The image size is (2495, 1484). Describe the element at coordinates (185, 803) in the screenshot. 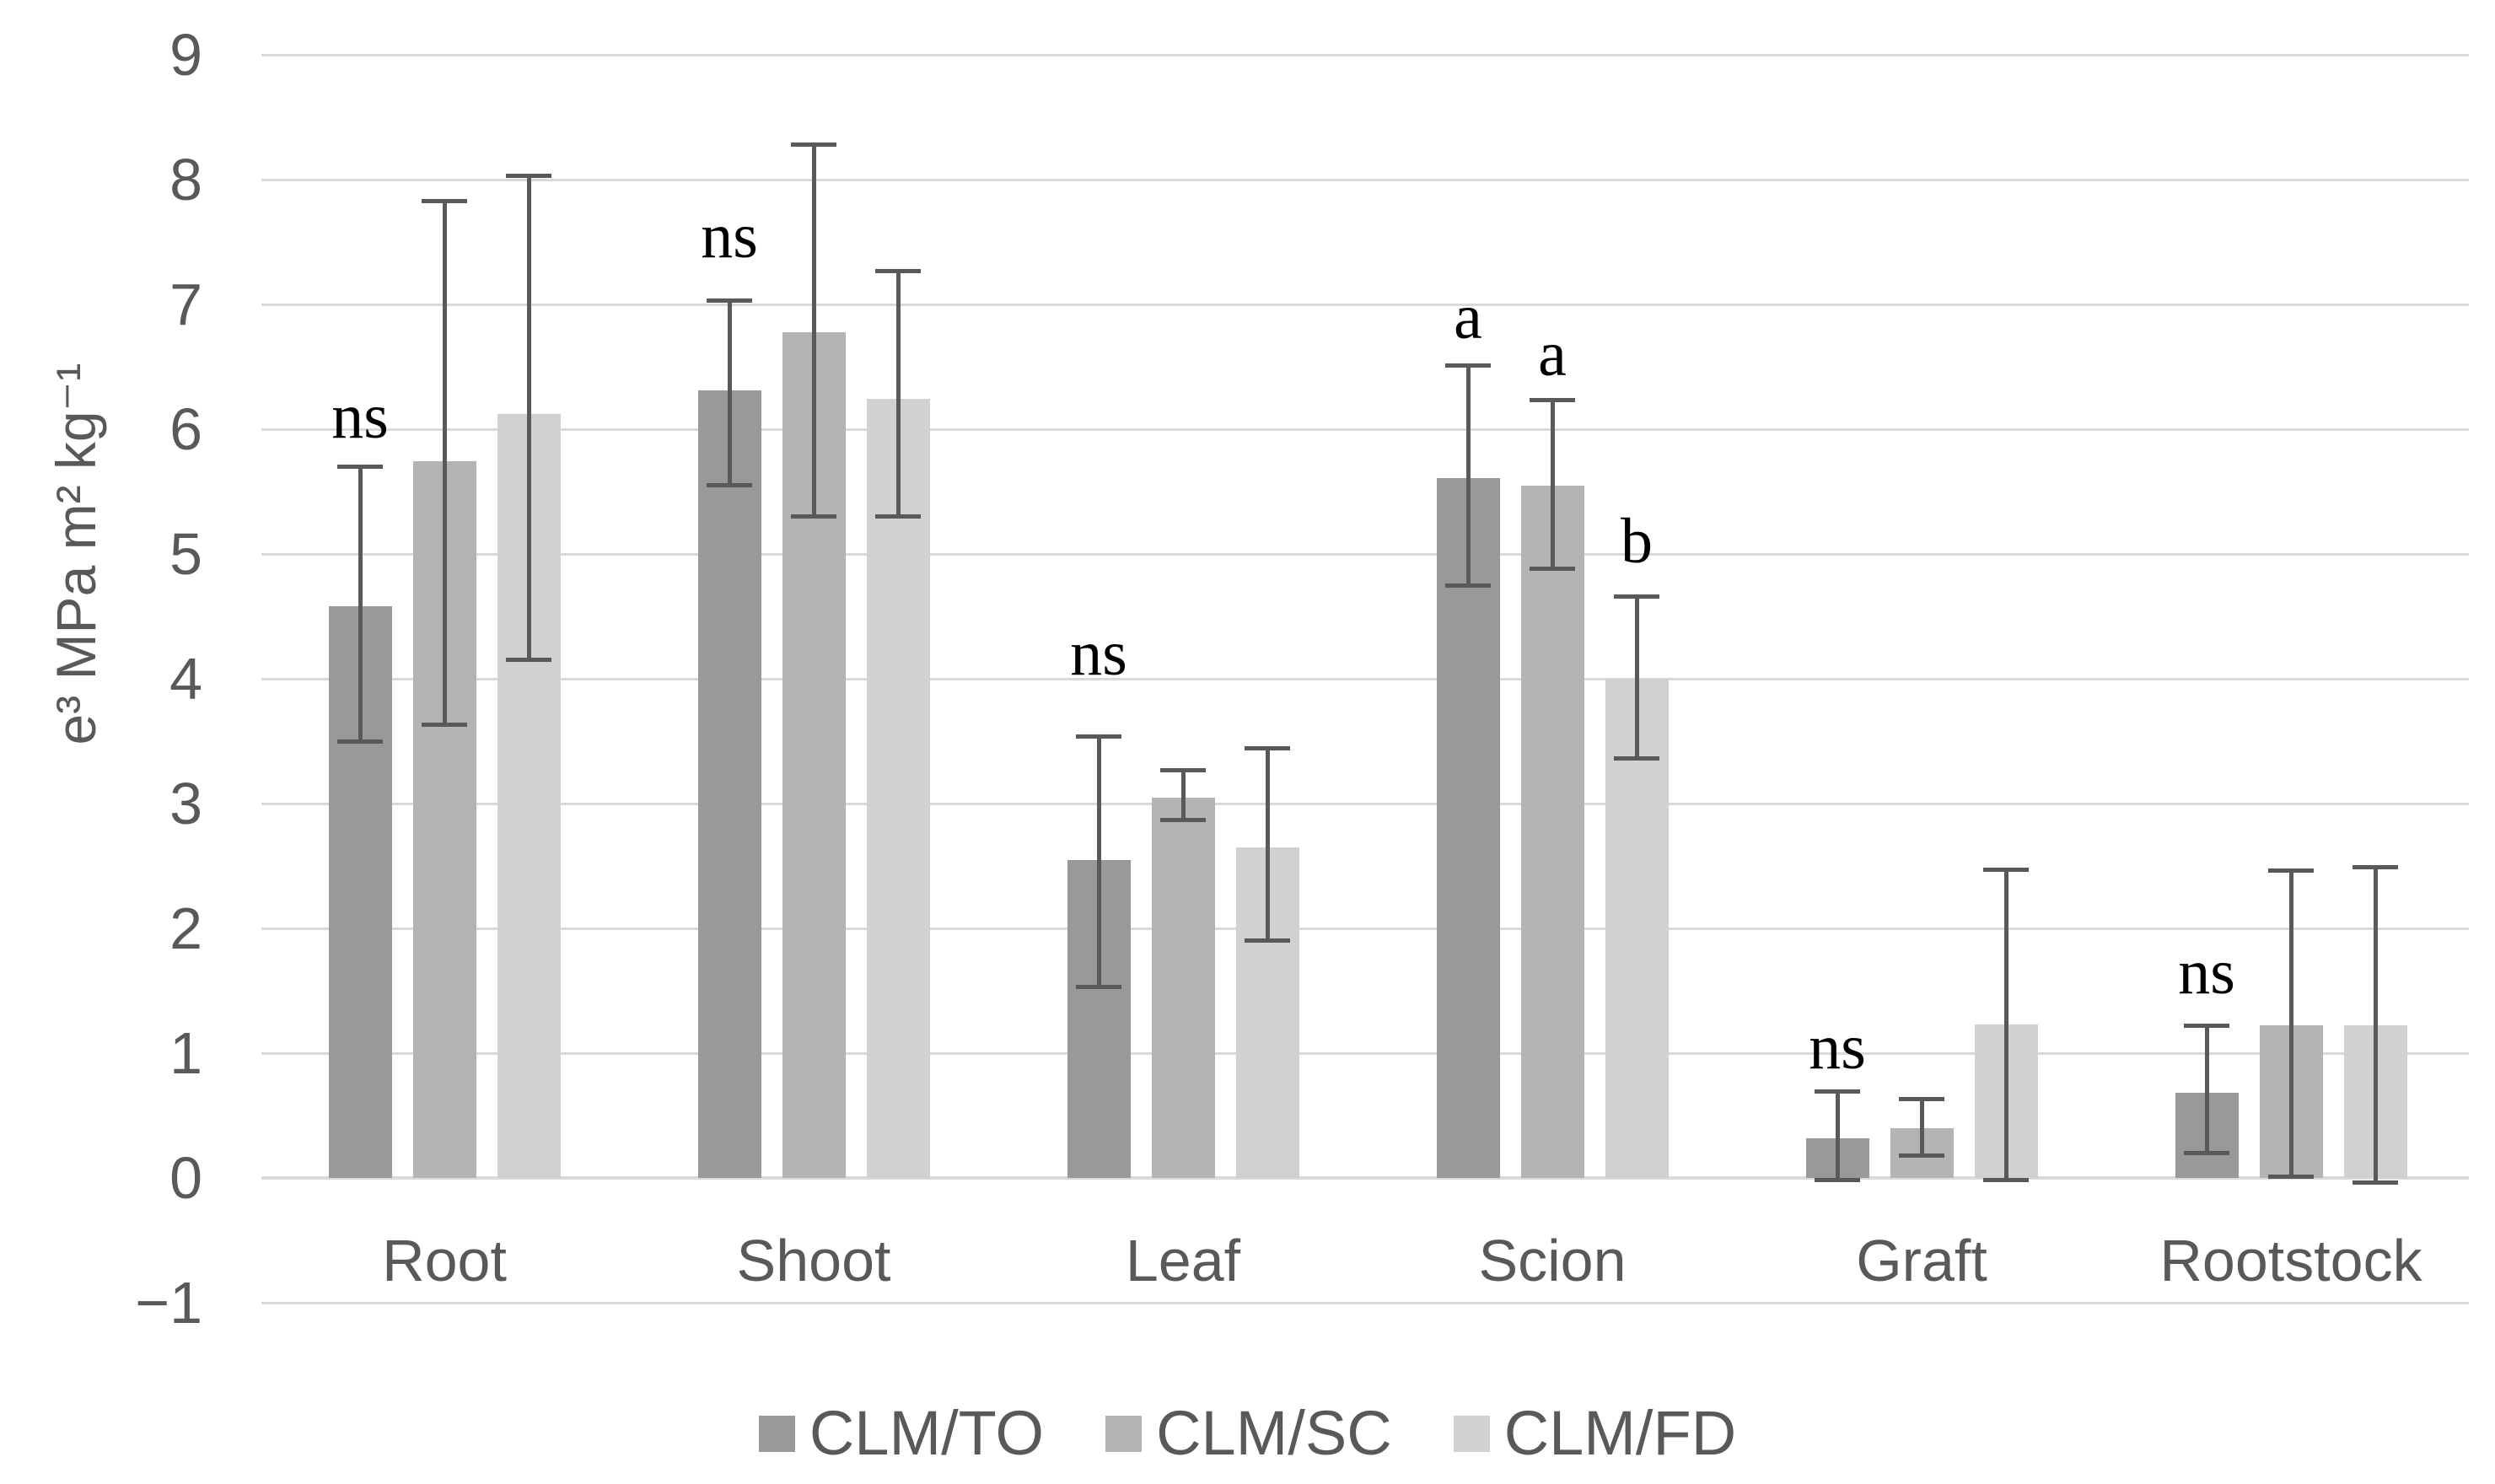

I see `y-tick-label: 3` at that location.